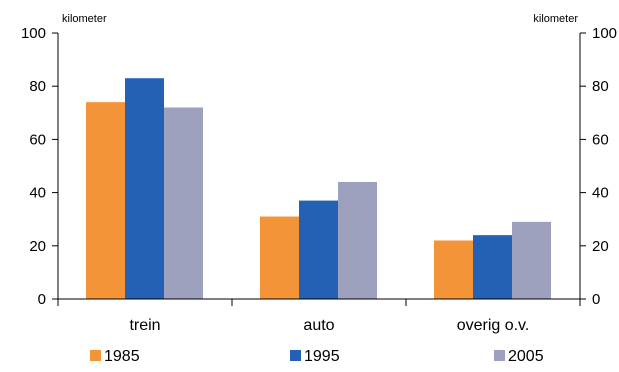 The height and width of the screenshot is (372, 619). Describe the element at coordinates (95, 355) in the screenshot. I see `legend-swatch-1985` at that location.